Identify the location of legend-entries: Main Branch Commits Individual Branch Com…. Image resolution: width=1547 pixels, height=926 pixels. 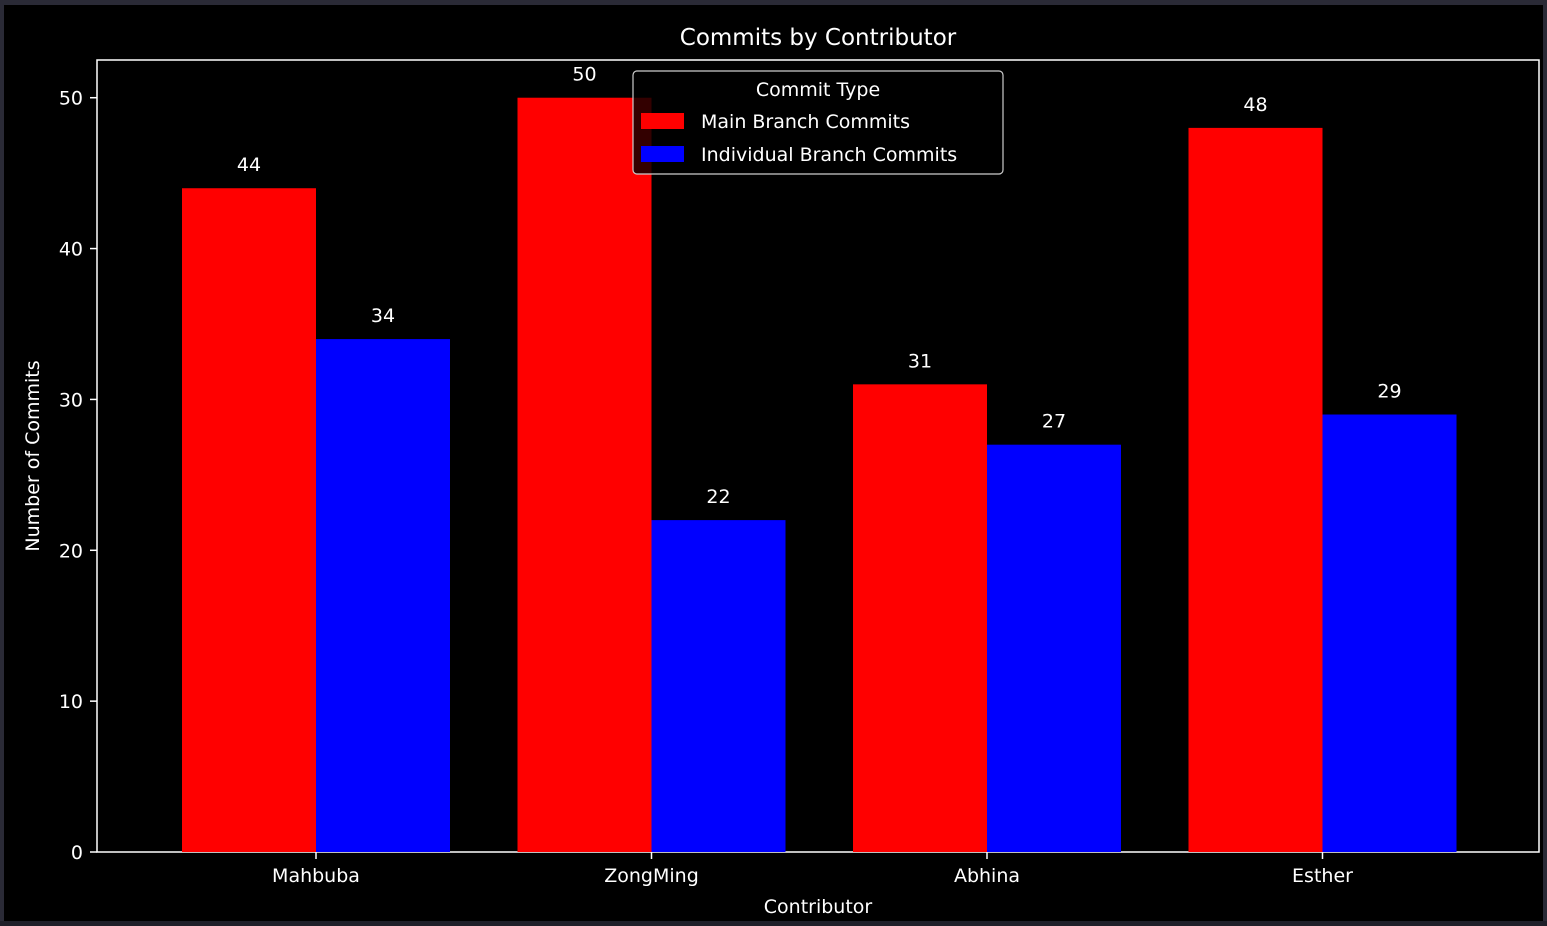
(799, 138).